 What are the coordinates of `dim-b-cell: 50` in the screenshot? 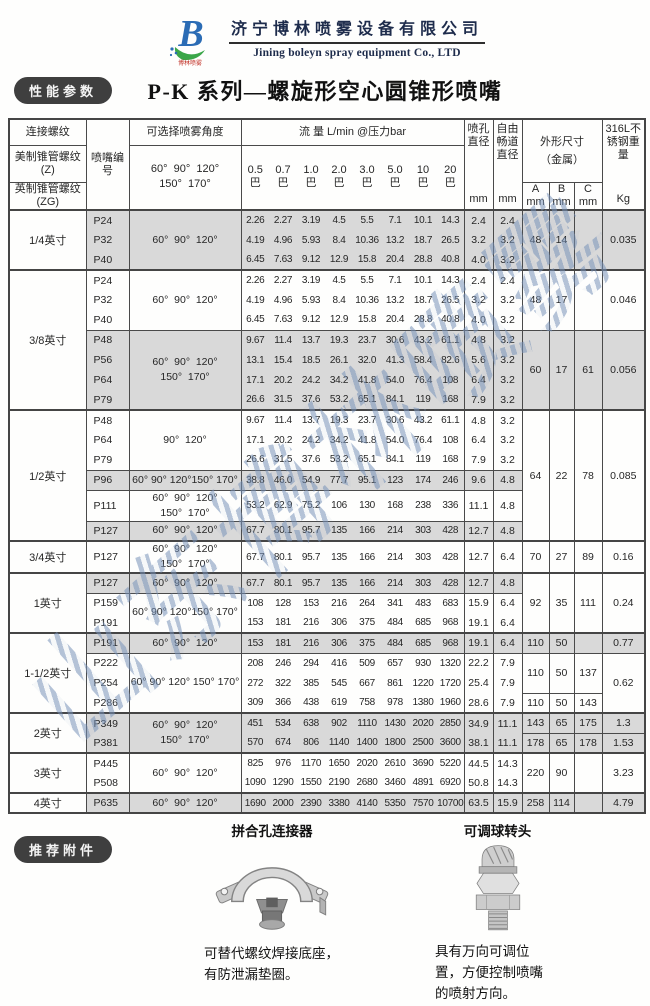 It's located at (561, 702).